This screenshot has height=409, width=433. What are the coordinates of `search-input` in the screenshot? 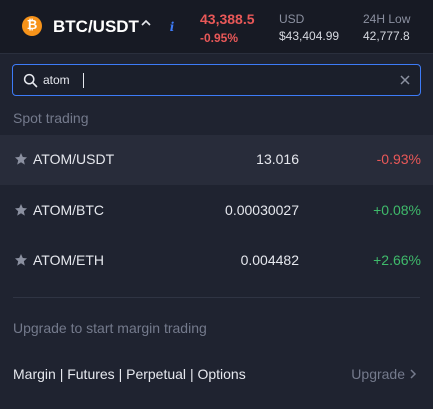 It's located at (213, 80).